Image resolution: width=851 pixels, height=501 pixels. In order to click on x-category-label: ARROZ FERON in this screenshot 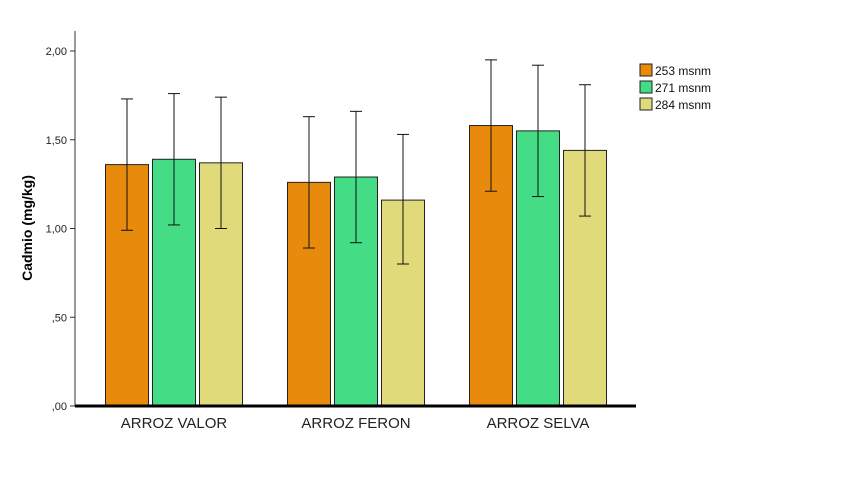, I will do `click(355, 423)`.